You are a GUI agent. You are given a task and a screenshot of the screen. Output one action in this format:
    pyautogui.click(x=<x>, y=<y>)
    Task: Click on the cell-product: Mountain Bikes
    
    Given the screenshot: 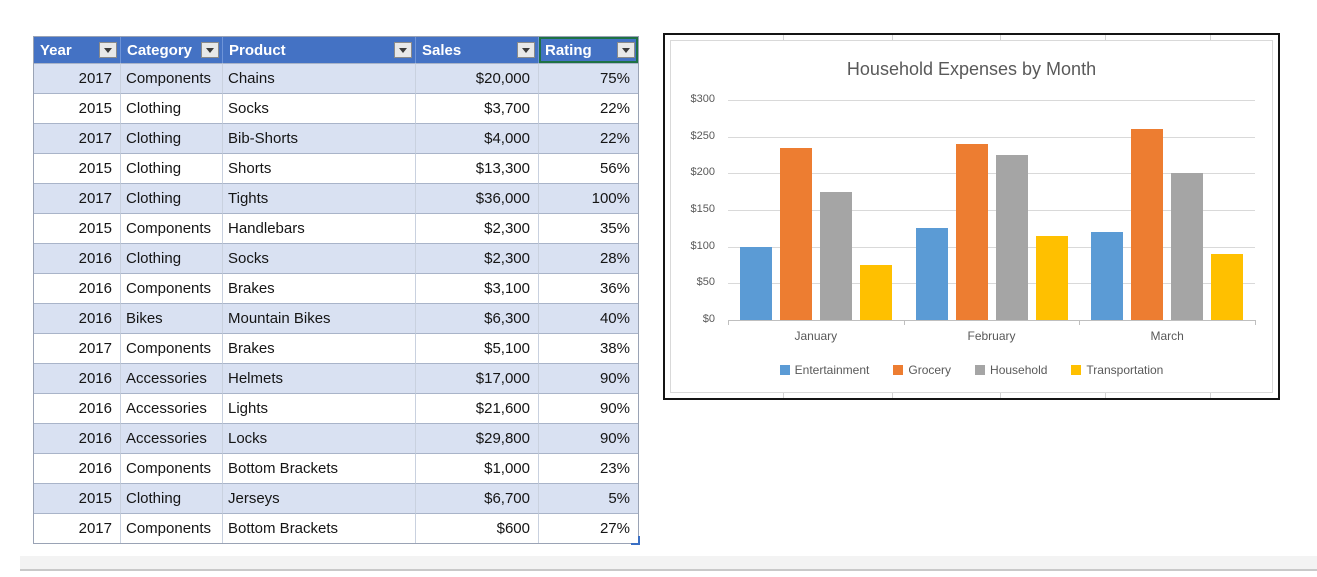 What is the action you would take?
    pyautogui.click(x=319, y=318)
    